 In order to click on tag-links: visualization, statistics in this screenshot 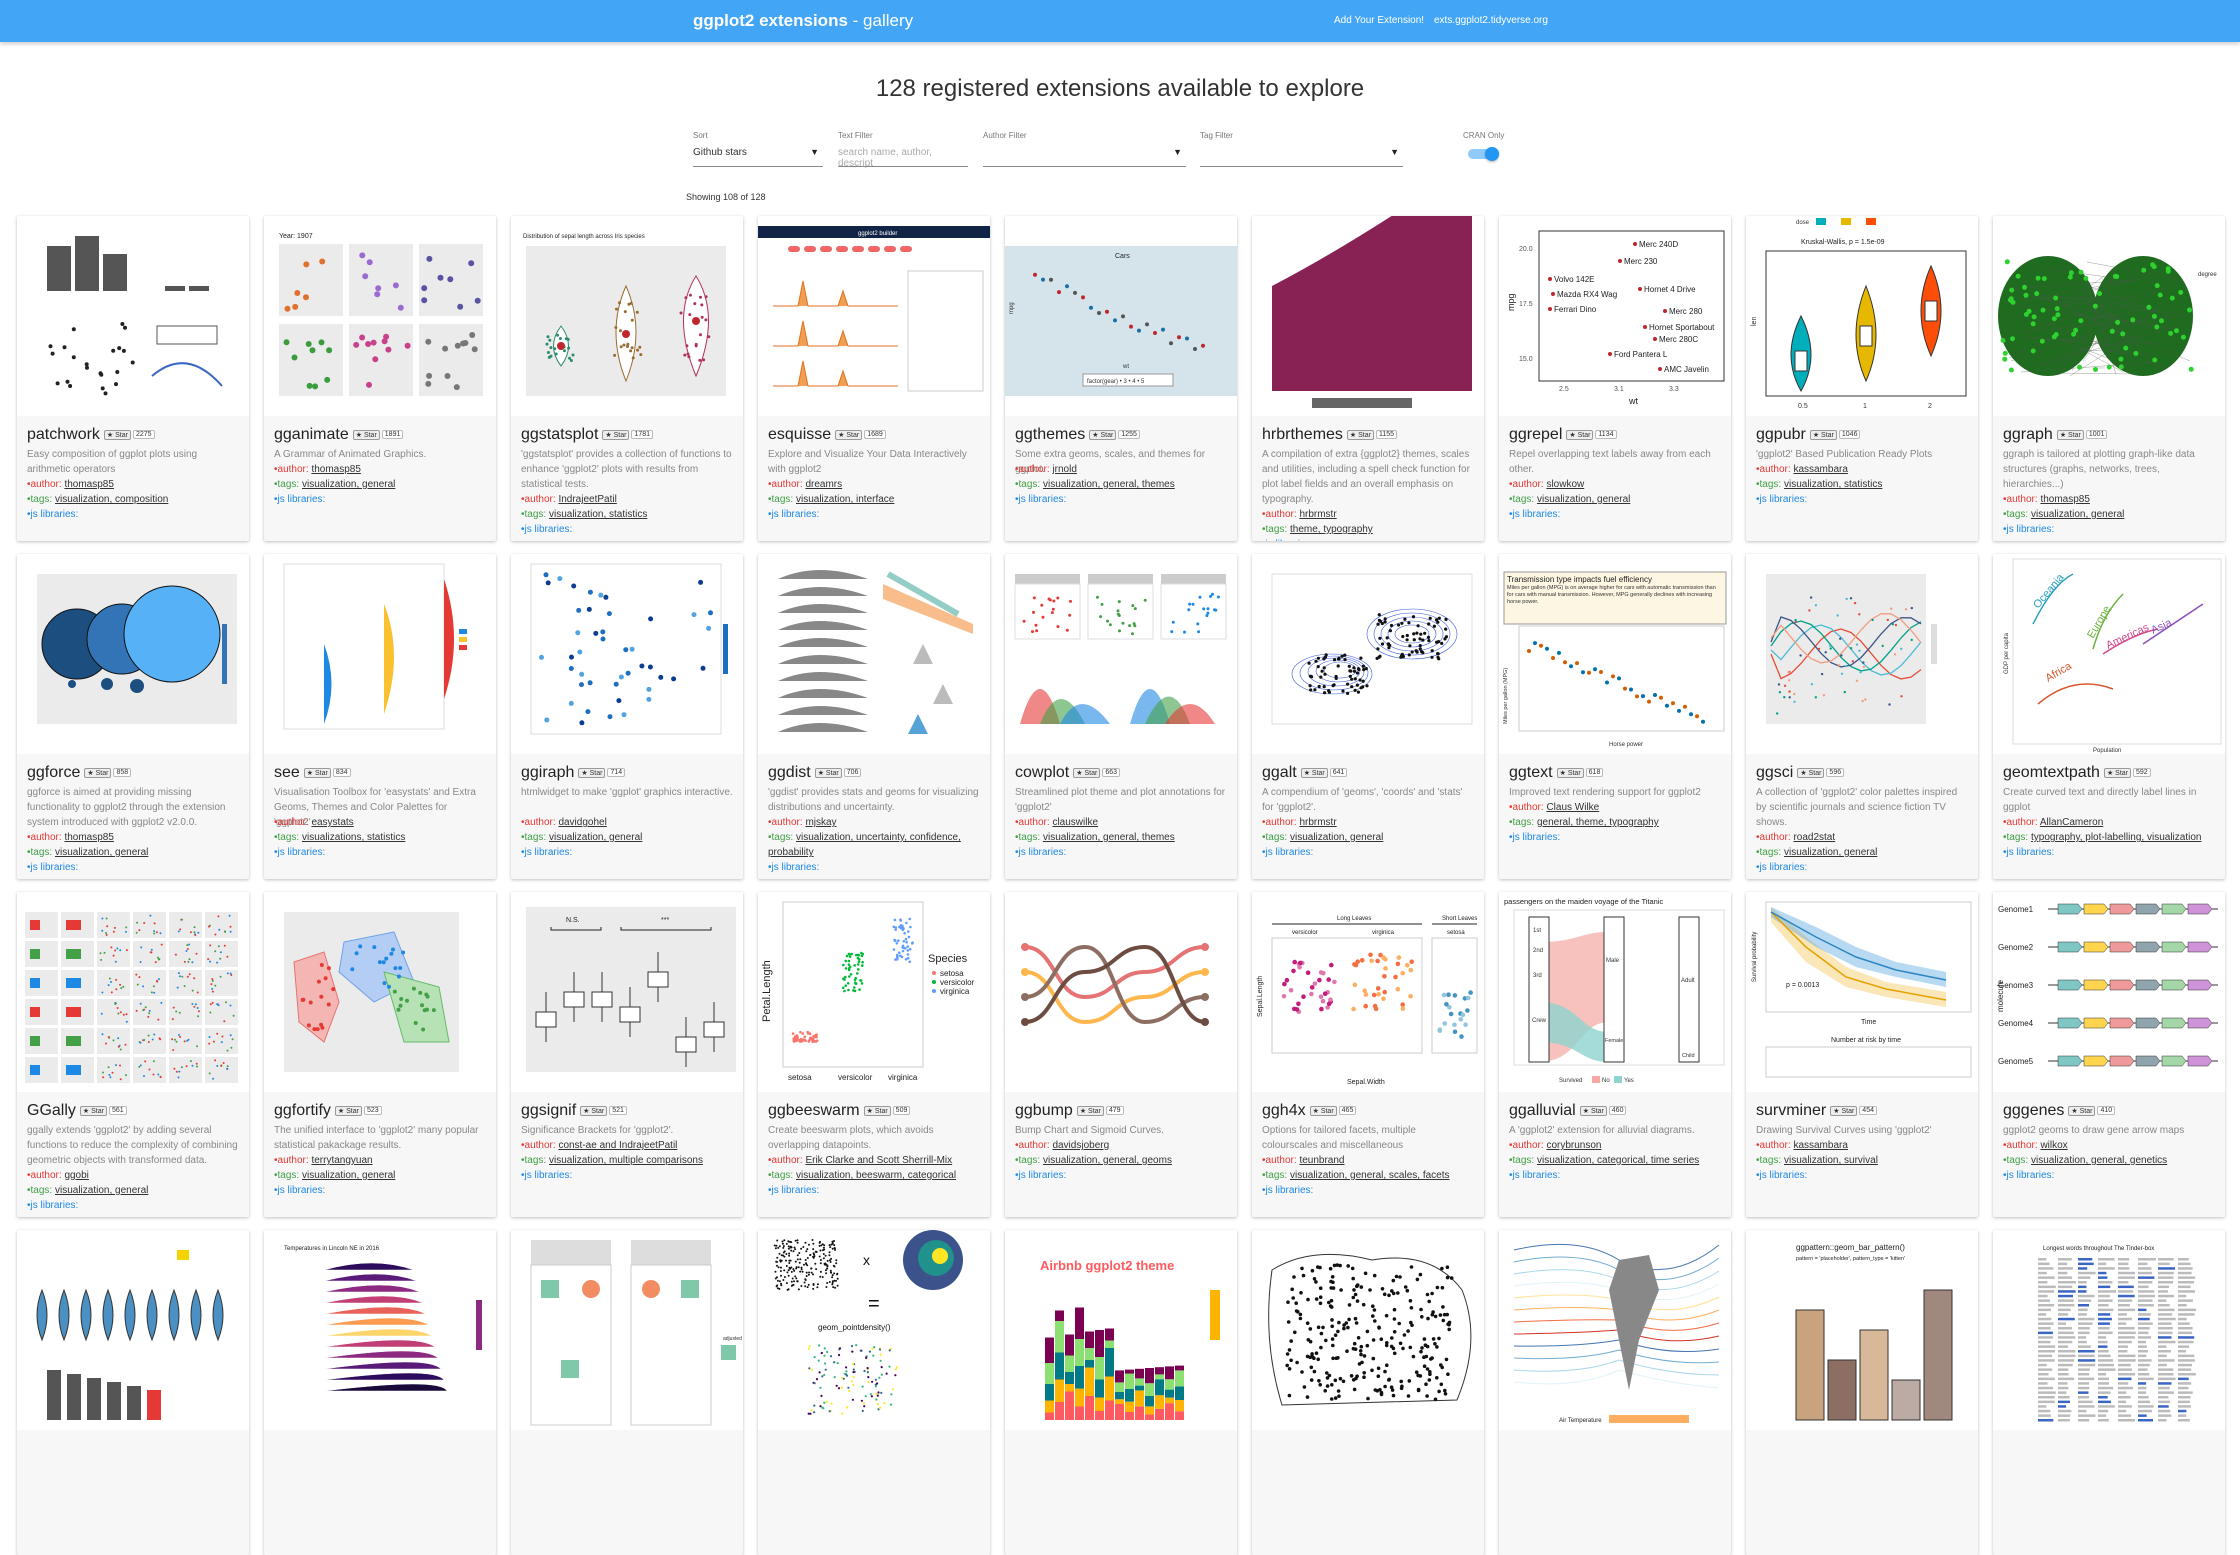, I will do `click(598, 514)`.